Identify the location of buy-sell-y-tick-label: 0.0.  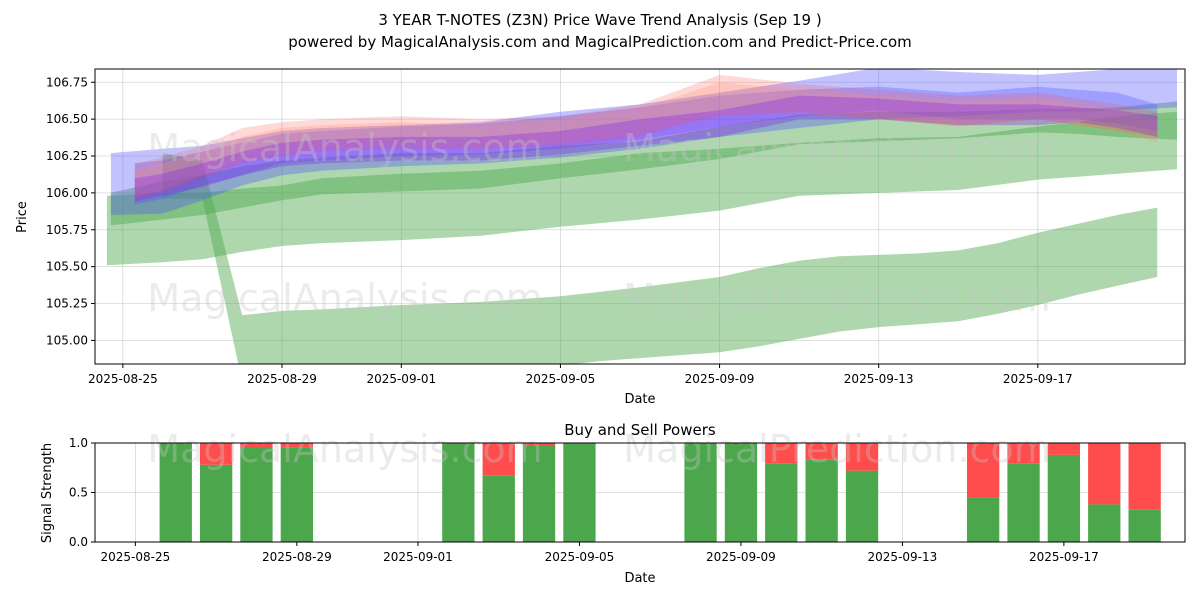
(78, 542).